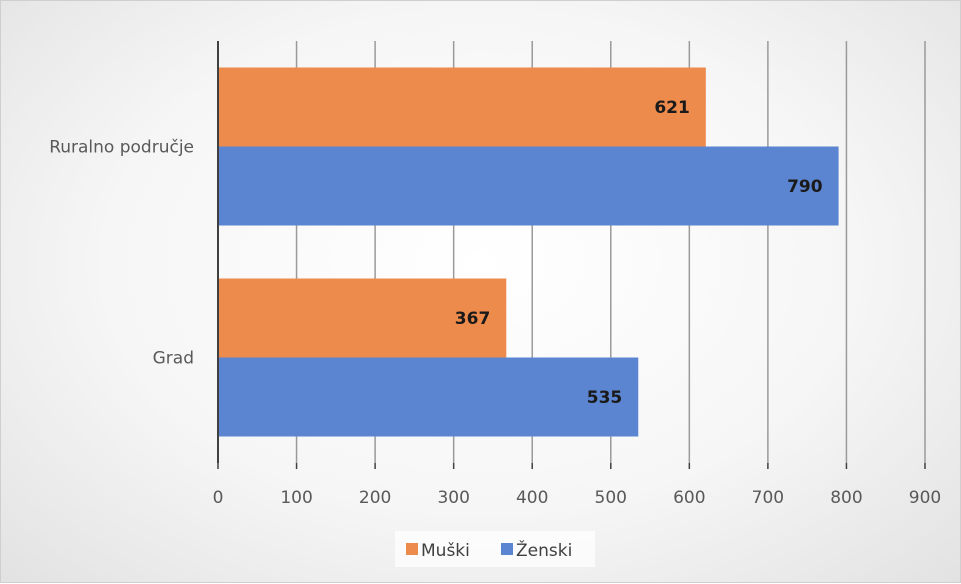 Image resolution: width=961 pixels, height=584 pixels. What do you see at coordinates (528, 186) in the screenshot?
I see `bar-Ženski-Ruralno područje` at bounding box center [528, 186].